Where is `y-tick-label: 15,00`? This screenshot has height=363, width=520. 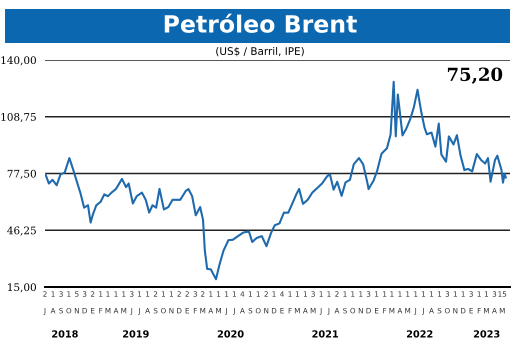
y-tick-label: 15,00 is located at coordinates (22, 287).